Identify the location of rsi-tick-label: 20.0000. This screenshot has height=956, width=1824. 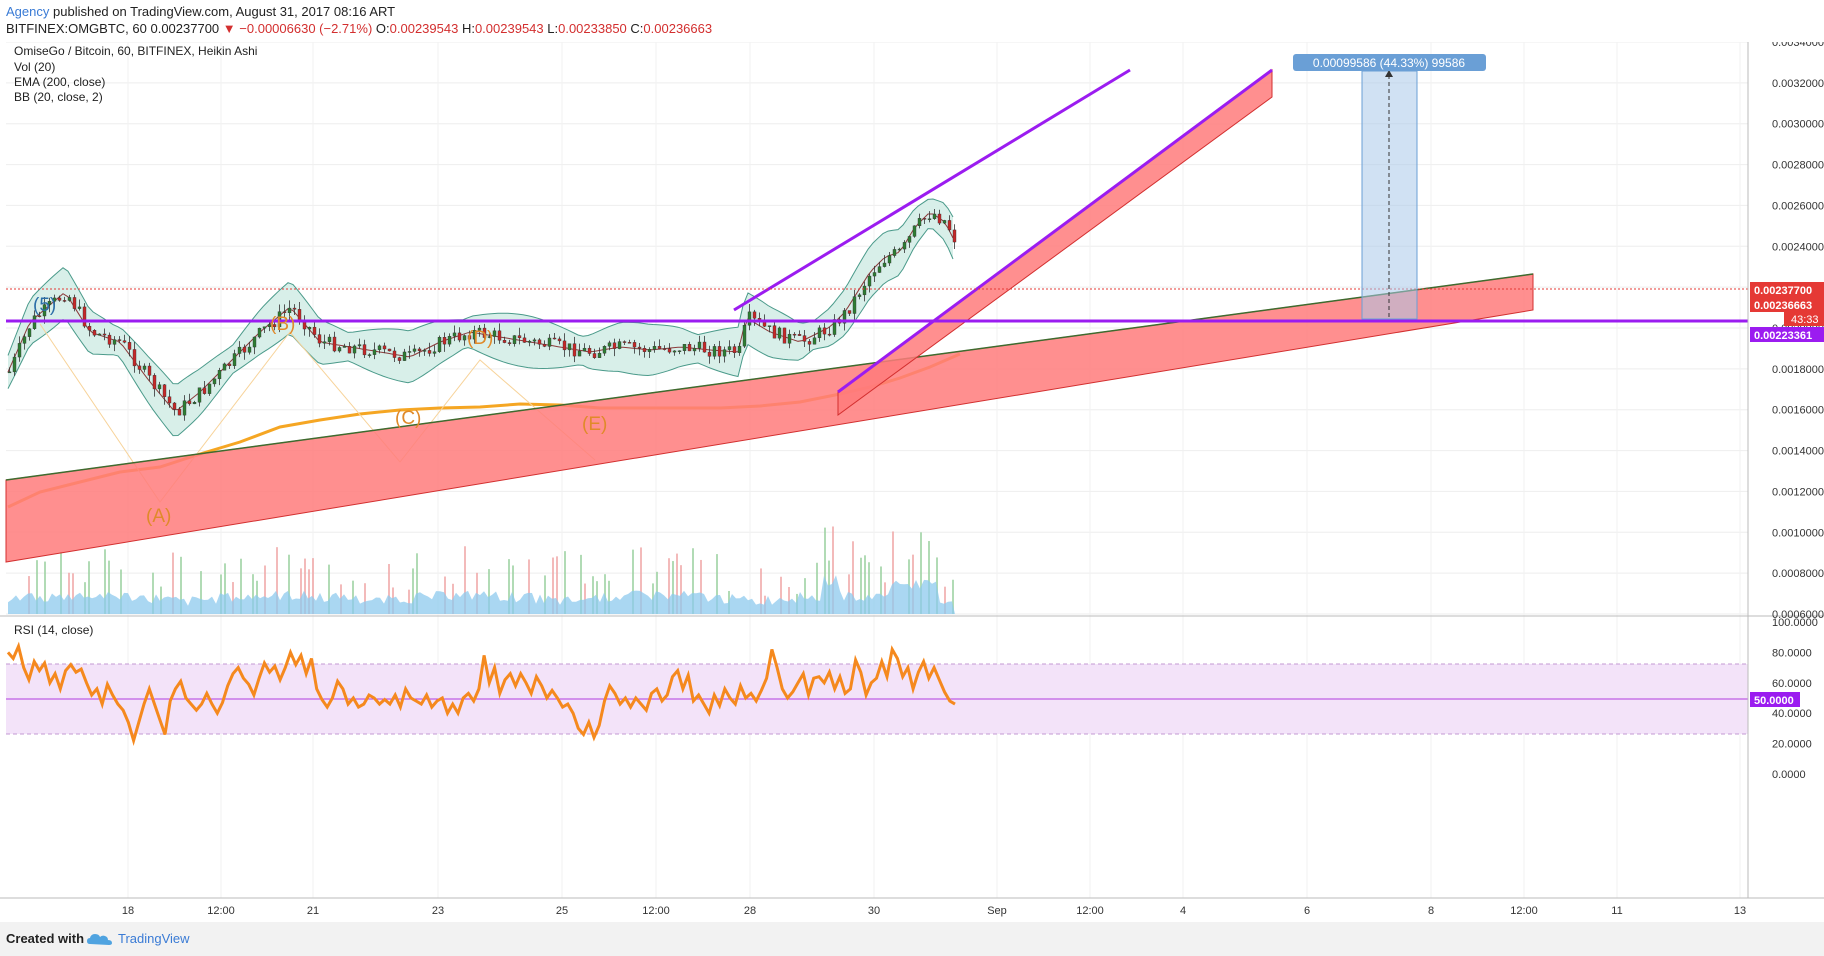
(1792, 745).